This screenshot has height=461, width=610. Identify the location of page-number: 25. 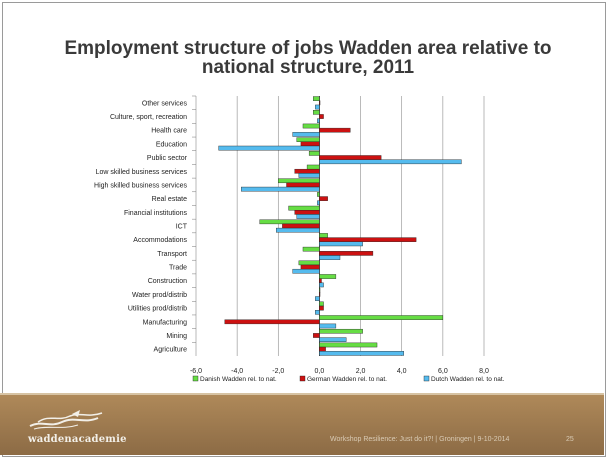
(570, 439).